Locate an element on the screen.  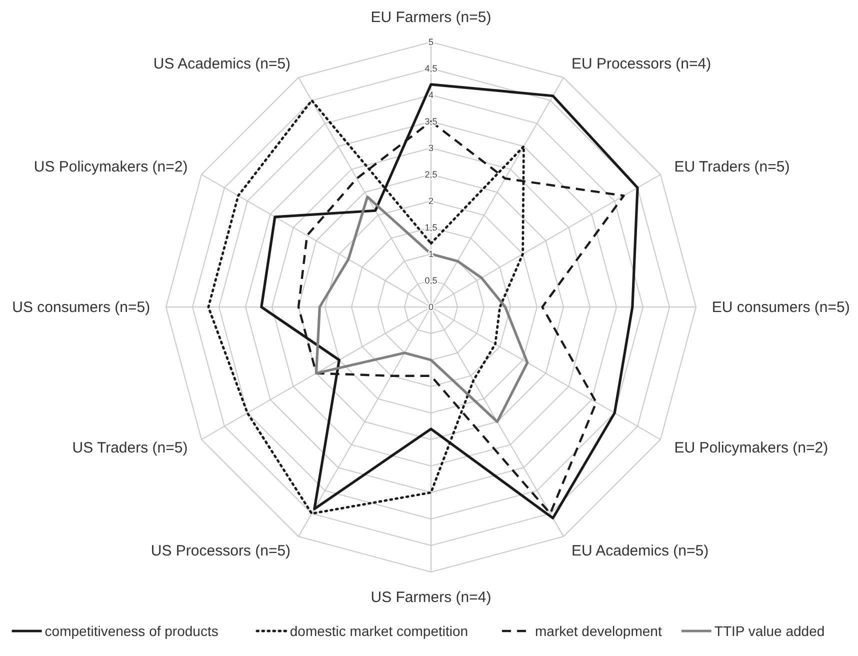
spoke-label: EU Traders (n=5) is located at coordinates (732, 167).